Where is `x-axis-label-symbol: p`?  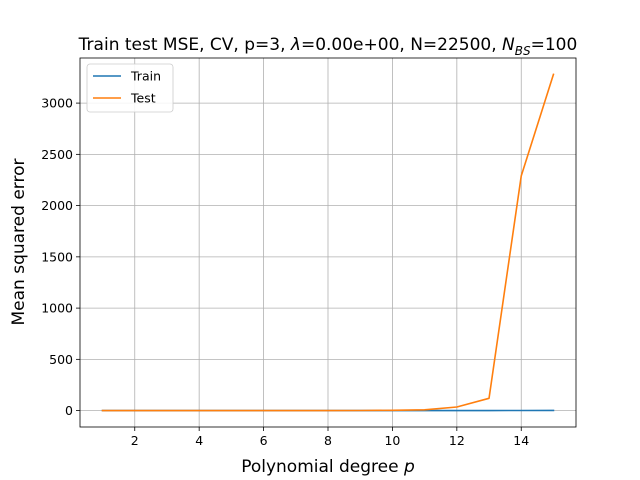 x-axis-label-symbol: p is located at coordinates (409, 467).